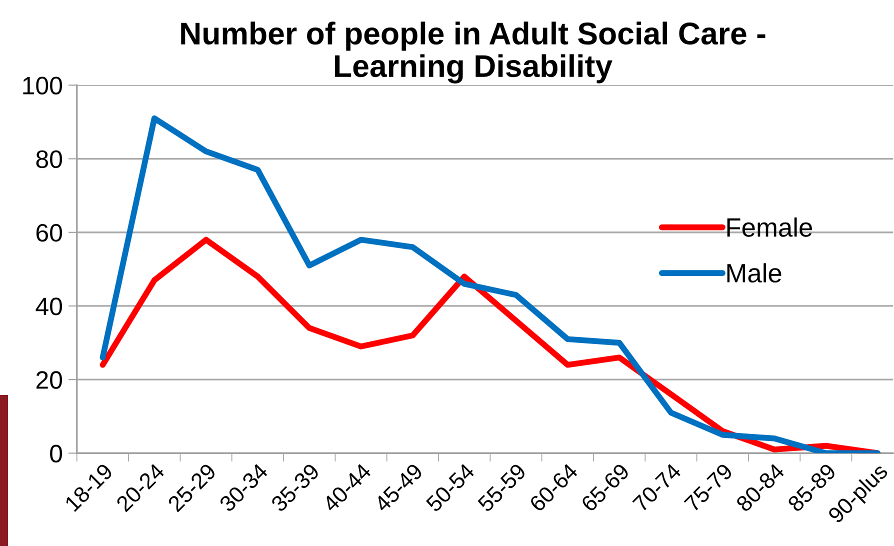  What do you see at coordinates (49, 307) in the screenshot?
I see `y-tick-label: 40` at bounding box center [49, 307].